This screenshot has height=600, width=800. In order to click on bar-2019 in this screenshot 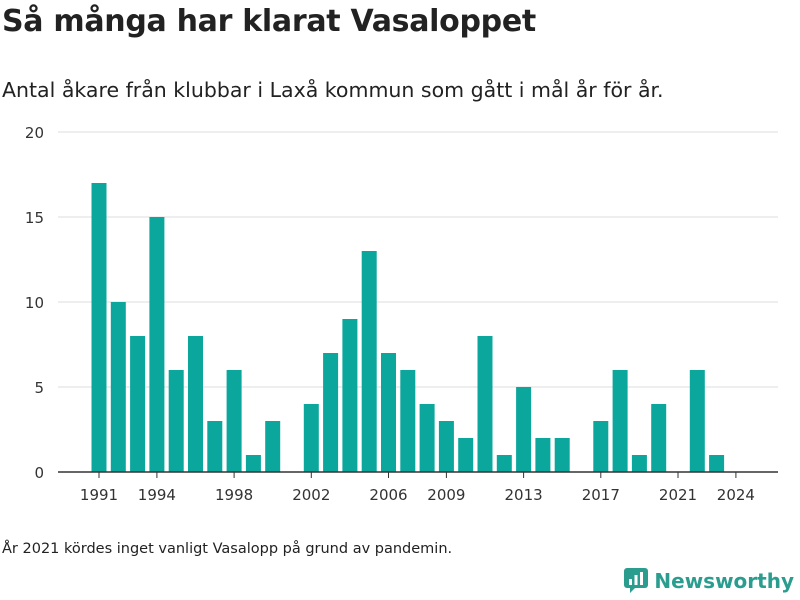, I will do `click(639, 463)`.